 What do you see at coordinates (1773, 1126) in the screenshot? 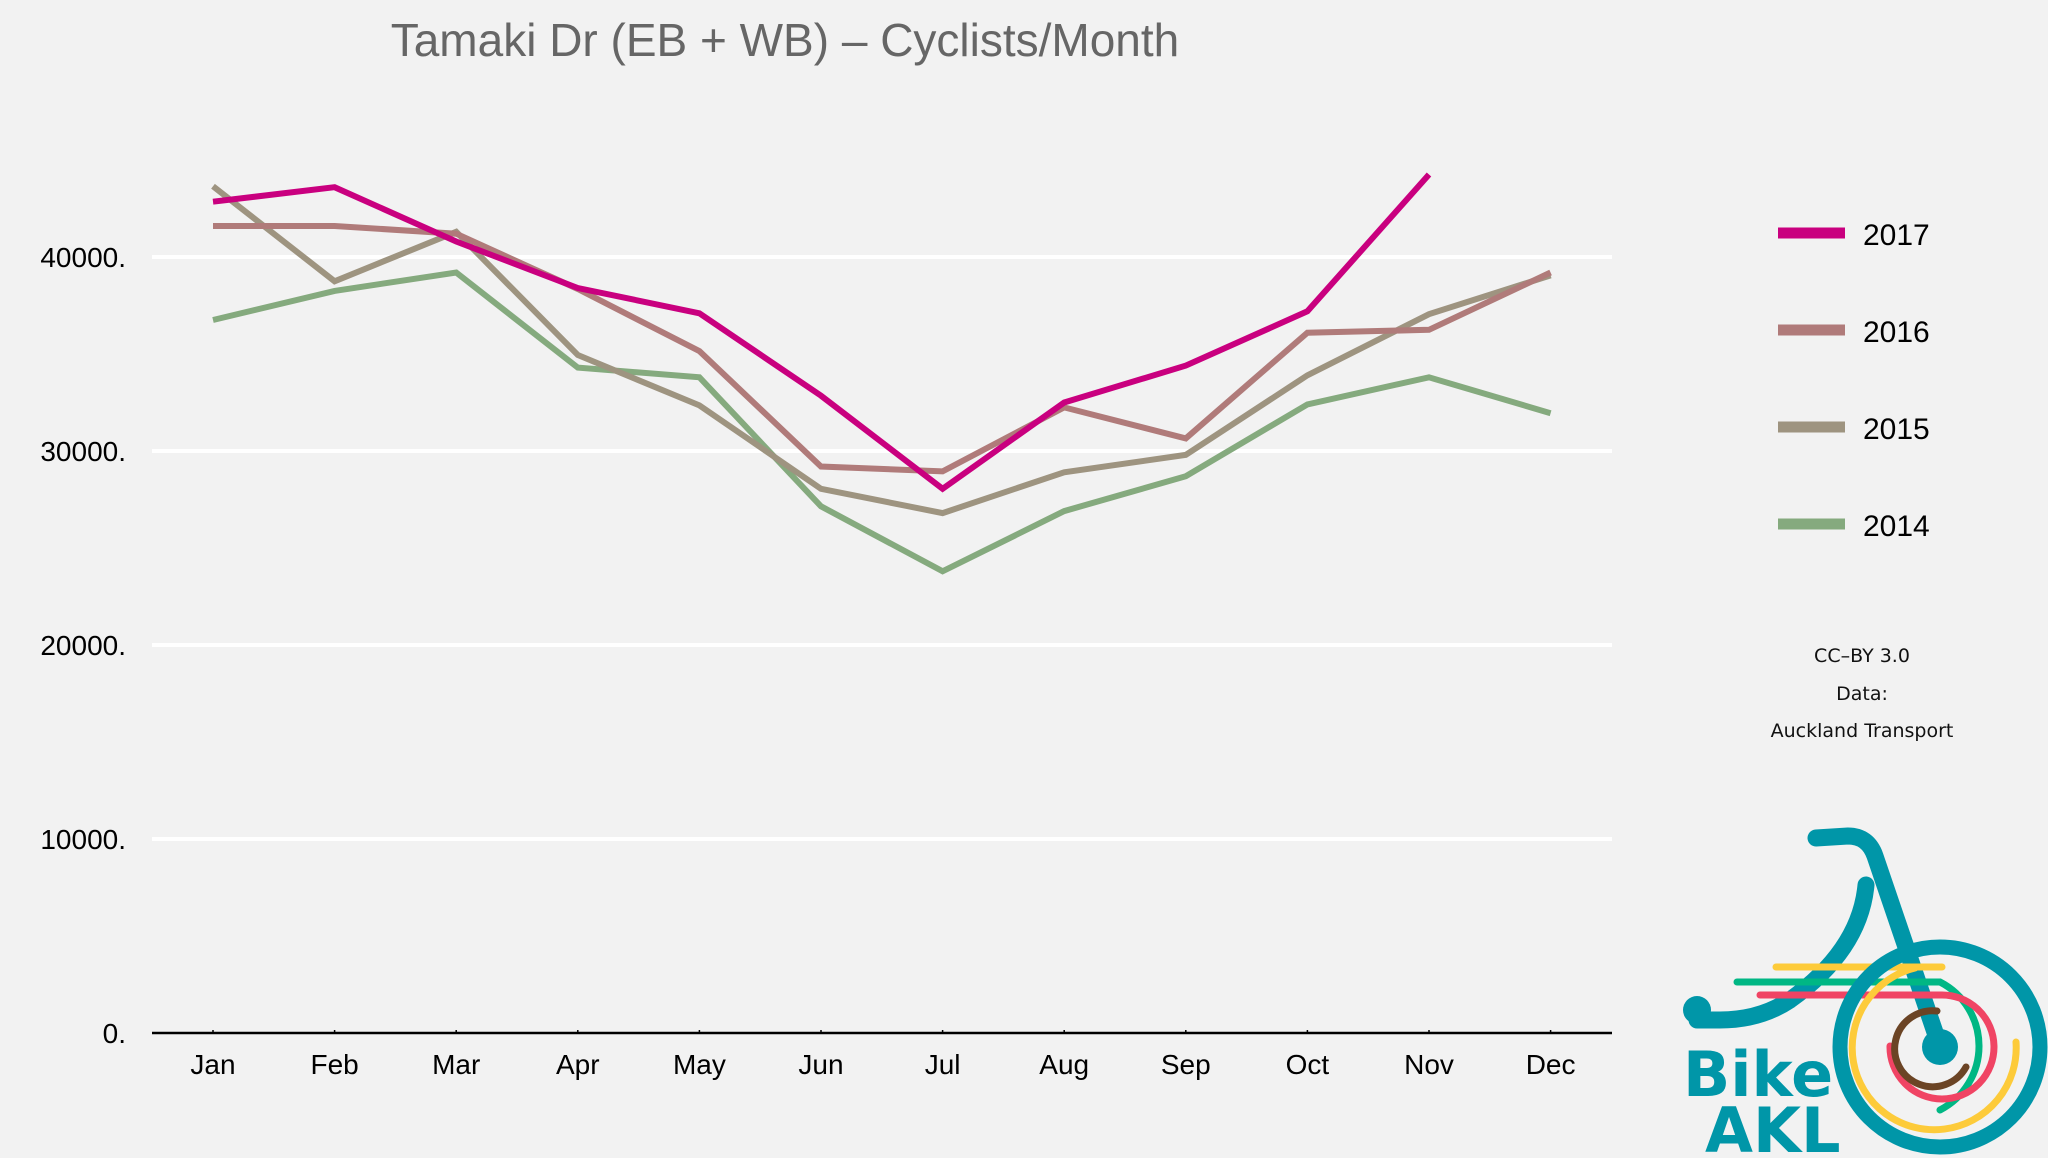
I see `logo-text-akl: AKL` at bounding box center [1773, 1126].